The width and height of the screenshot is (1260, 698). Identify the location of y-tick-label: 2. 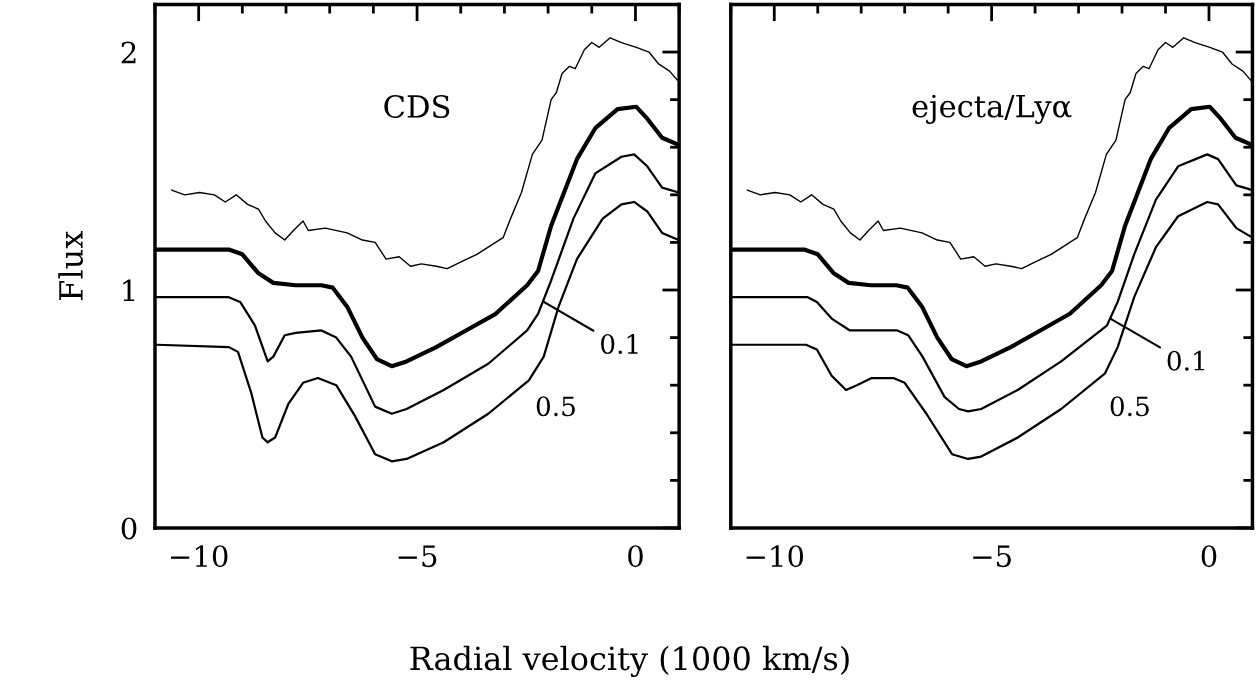
(128, 52).